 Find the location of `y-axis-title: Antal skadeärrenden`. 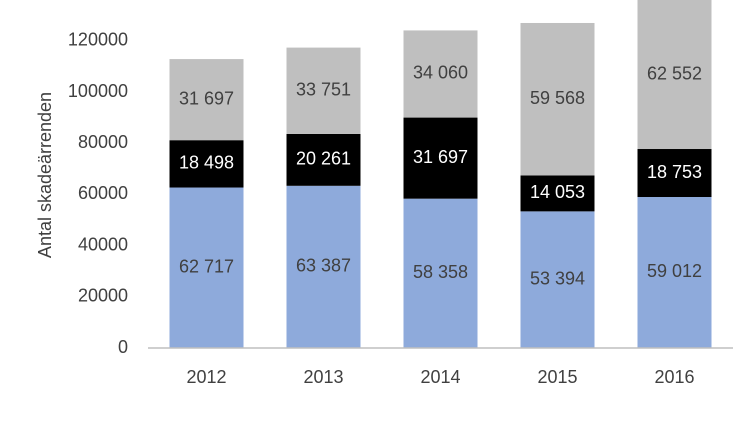

y-axis-title: Antal skadeärrenden is located at coordinates (45, 175).